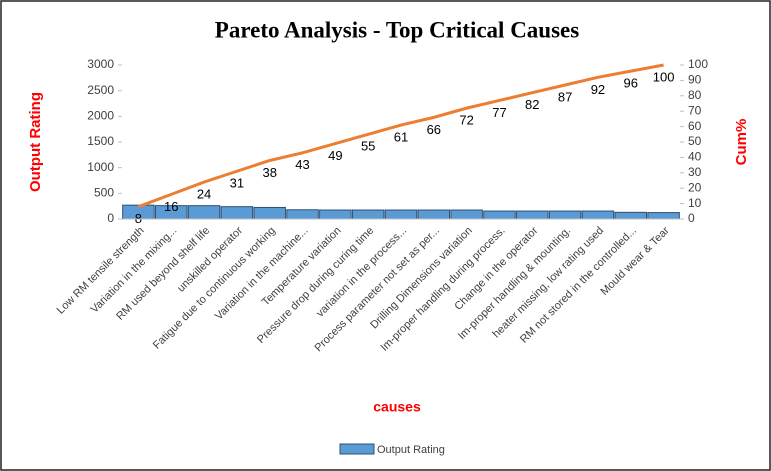 This screenshot has width=771, height=471. I want to click on y2-tick-label: 70, so click(695, 110).